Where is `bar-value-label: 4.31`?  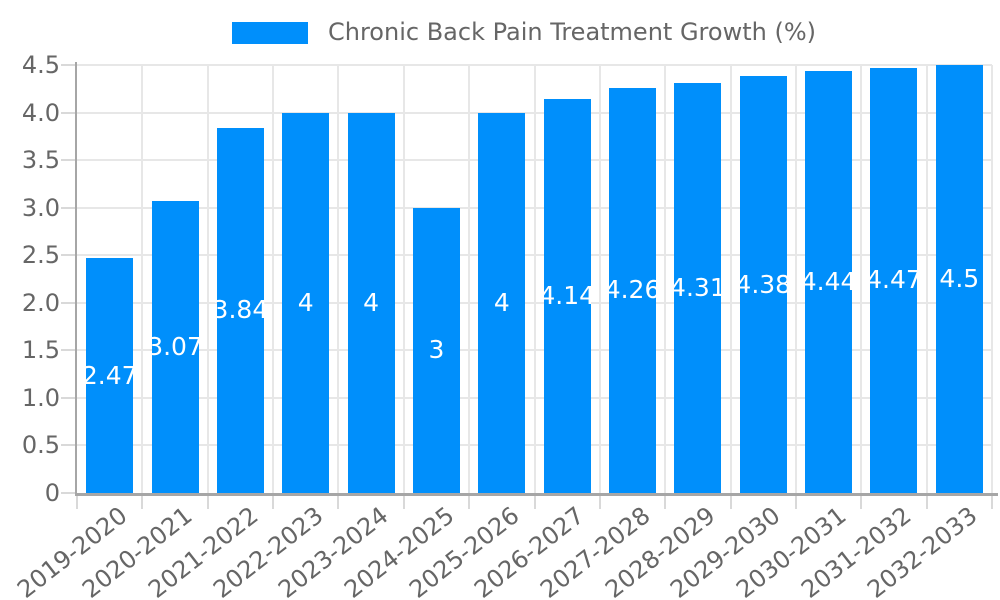
bar-value-label: 4.31 is located at coordinates (698, 288).